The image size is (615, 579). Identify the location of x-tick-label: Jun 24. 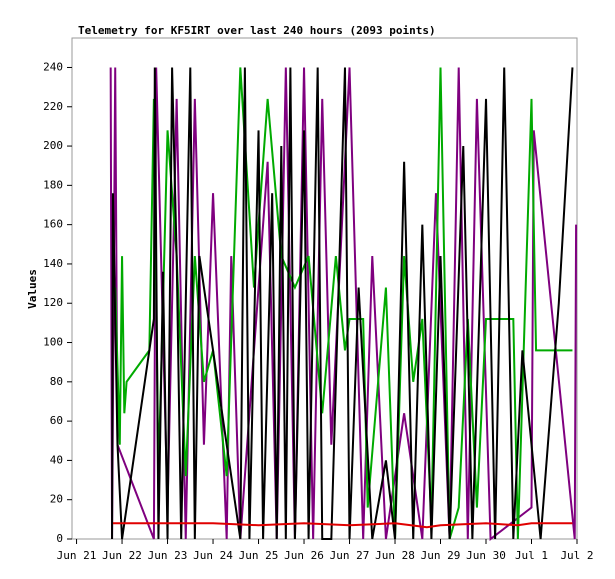
(213, 555).